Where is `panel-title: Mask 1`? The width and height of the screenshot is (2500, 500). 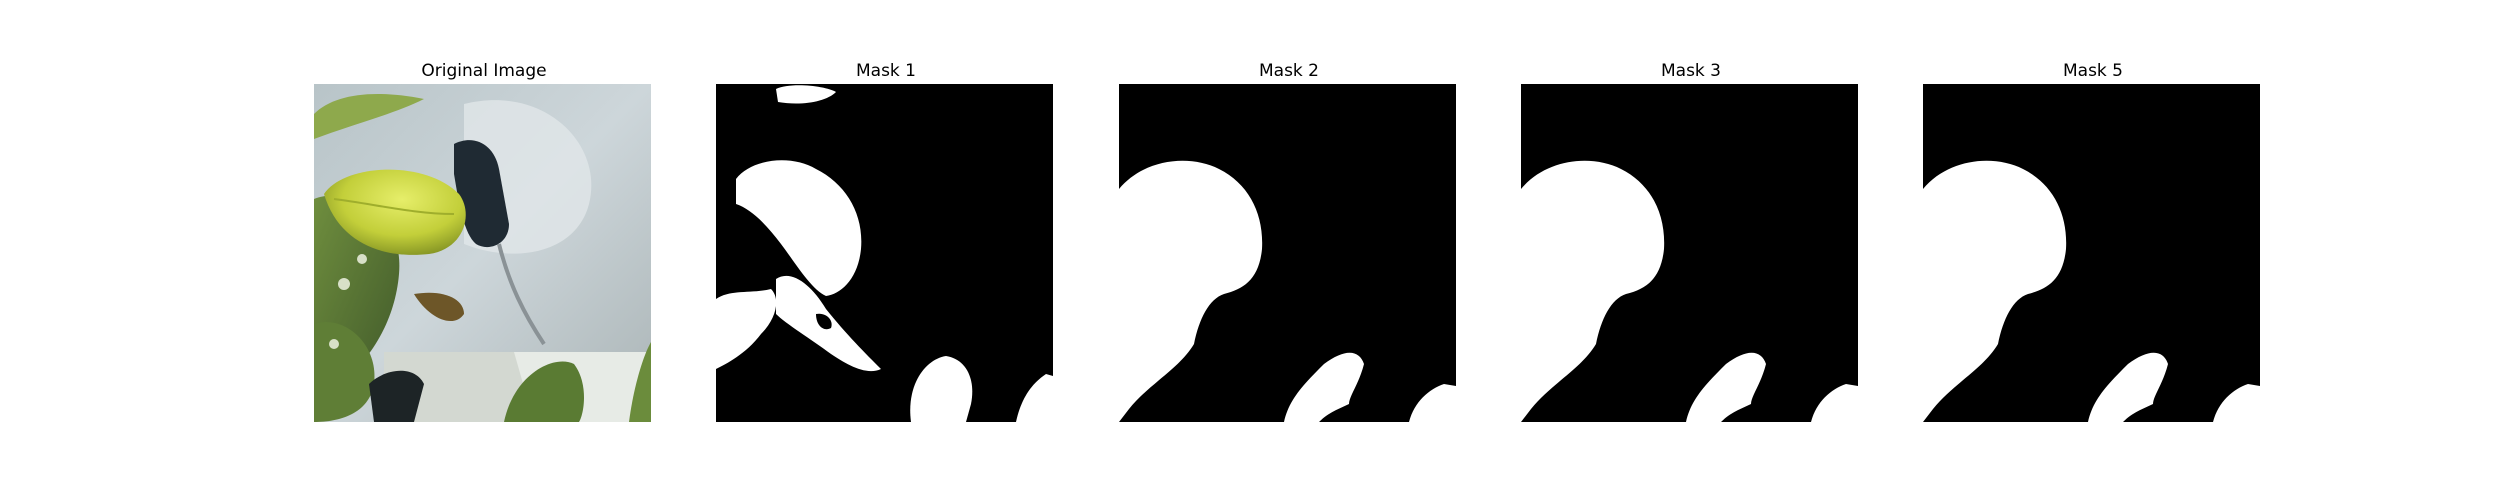 panel-title: Mask 1 is located at coordinates (885, 71).